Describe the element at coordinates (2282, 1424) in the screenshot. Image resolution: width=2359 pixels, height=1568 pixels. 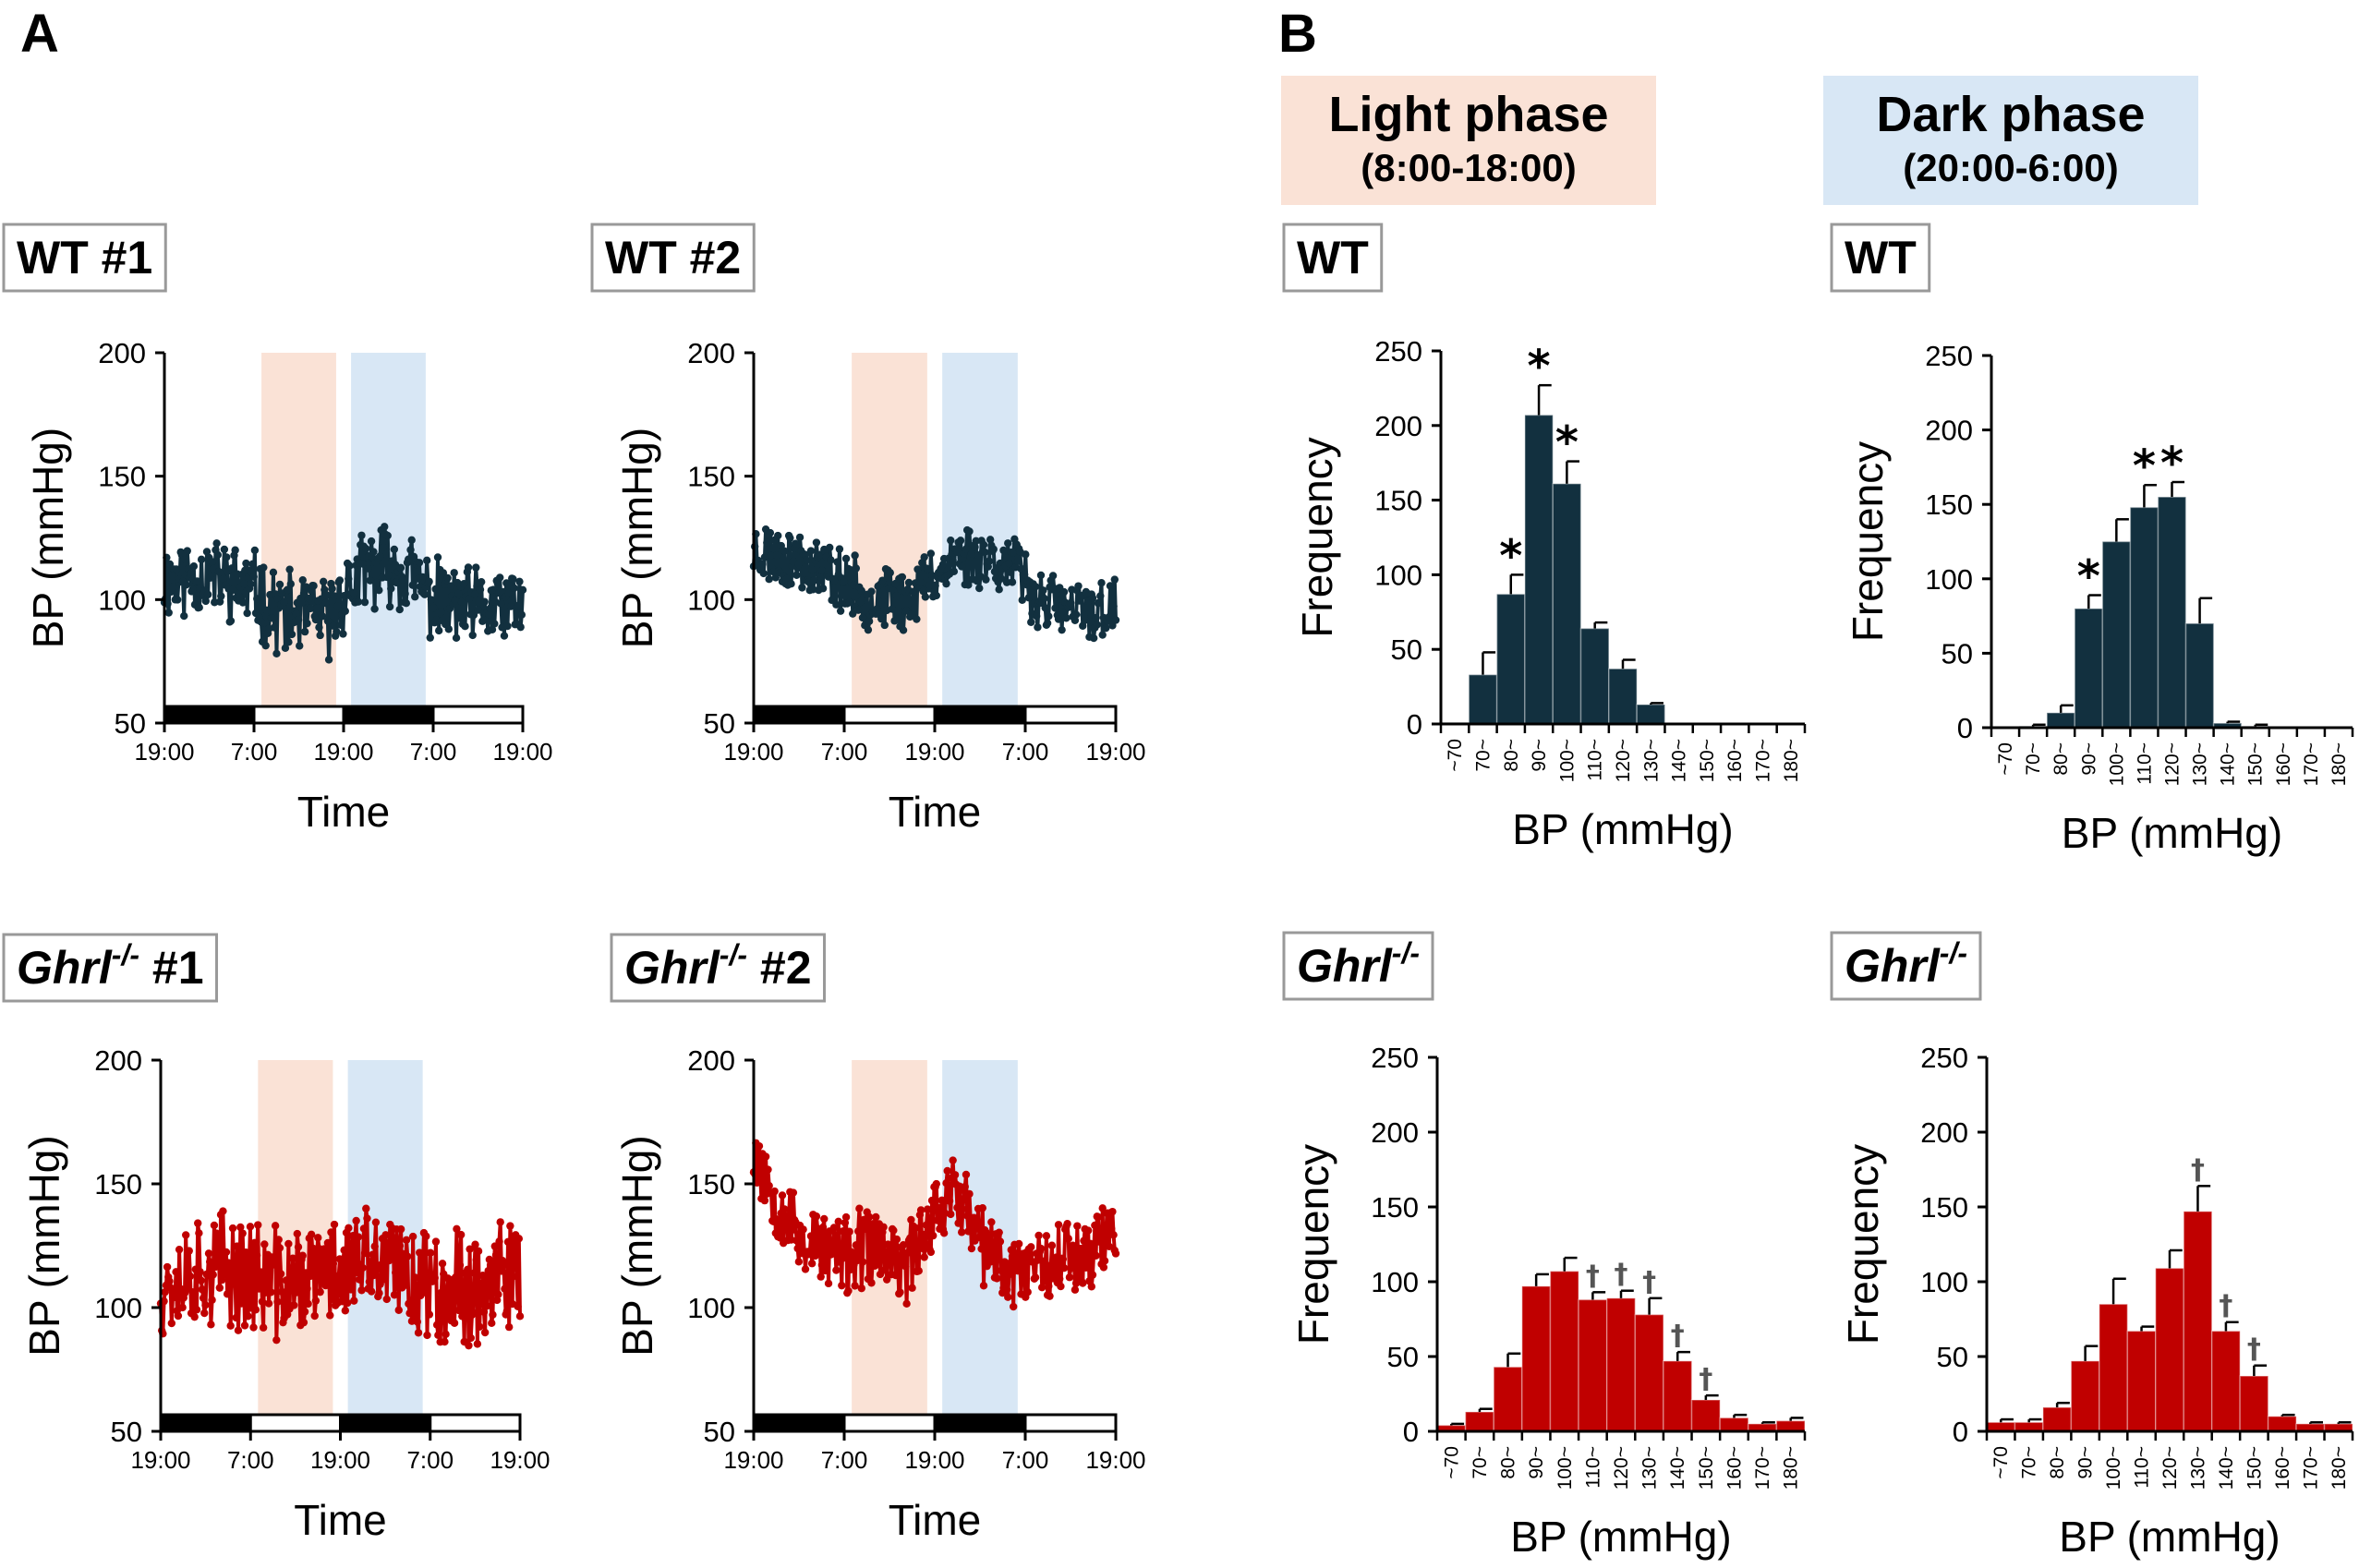
I see `hist-ko-dark-bar` at that location.